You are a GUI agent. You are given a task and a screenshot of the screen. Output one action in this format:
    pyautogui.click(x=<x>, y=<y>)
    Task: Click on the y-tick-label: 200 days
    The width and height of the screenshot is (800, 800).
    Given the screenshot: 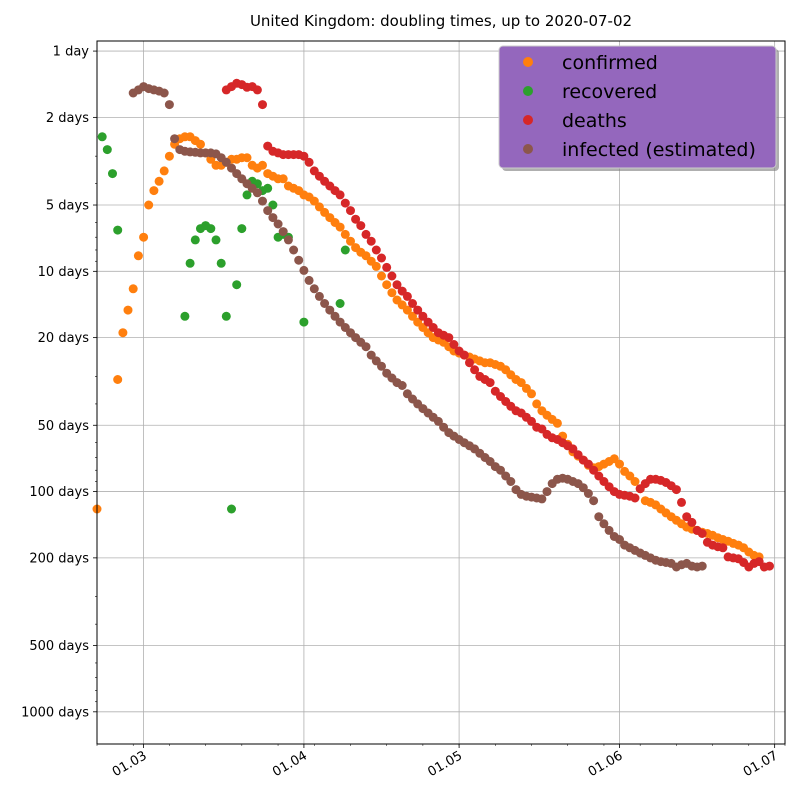 What is the action you would take?
    pyautogui.click(x=59, y=558)
    